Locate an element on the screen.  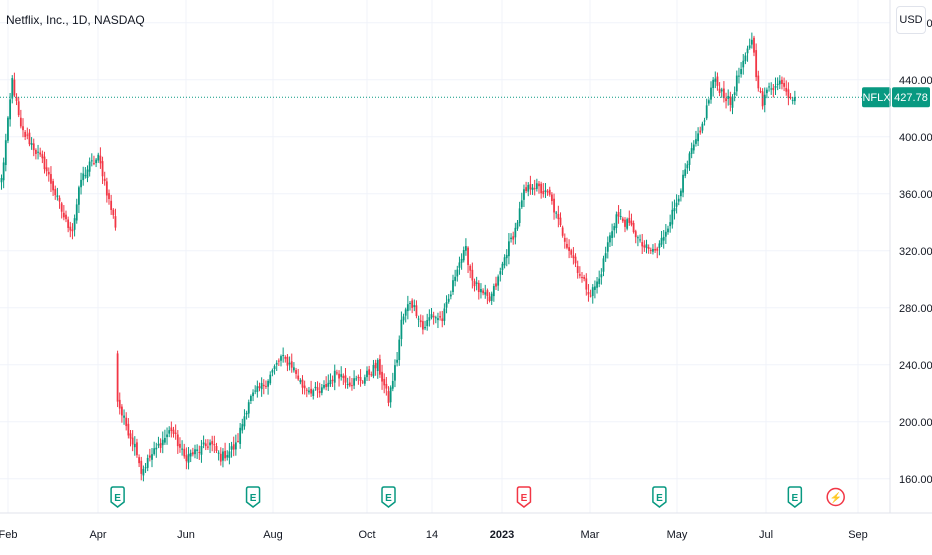
dividend-marker: ⚡ is located at coordinates (835, 497).